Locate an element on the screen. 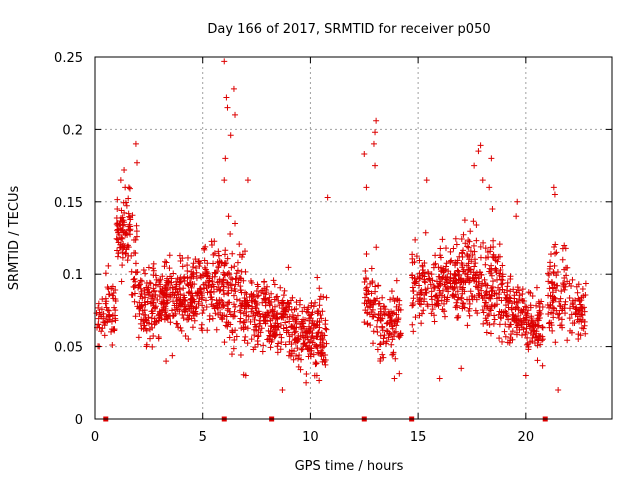 The image size is (640, 480). x-tick-label: 10 is located at coordinates (310, 437).